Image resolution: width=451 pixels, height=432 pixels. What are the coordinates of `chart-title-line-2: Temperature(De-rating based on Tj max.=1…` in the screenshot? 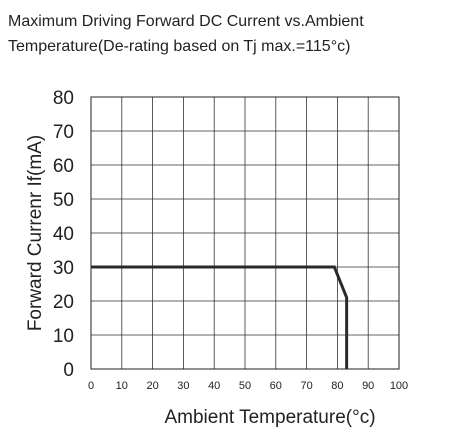 It's located at (179, 46).